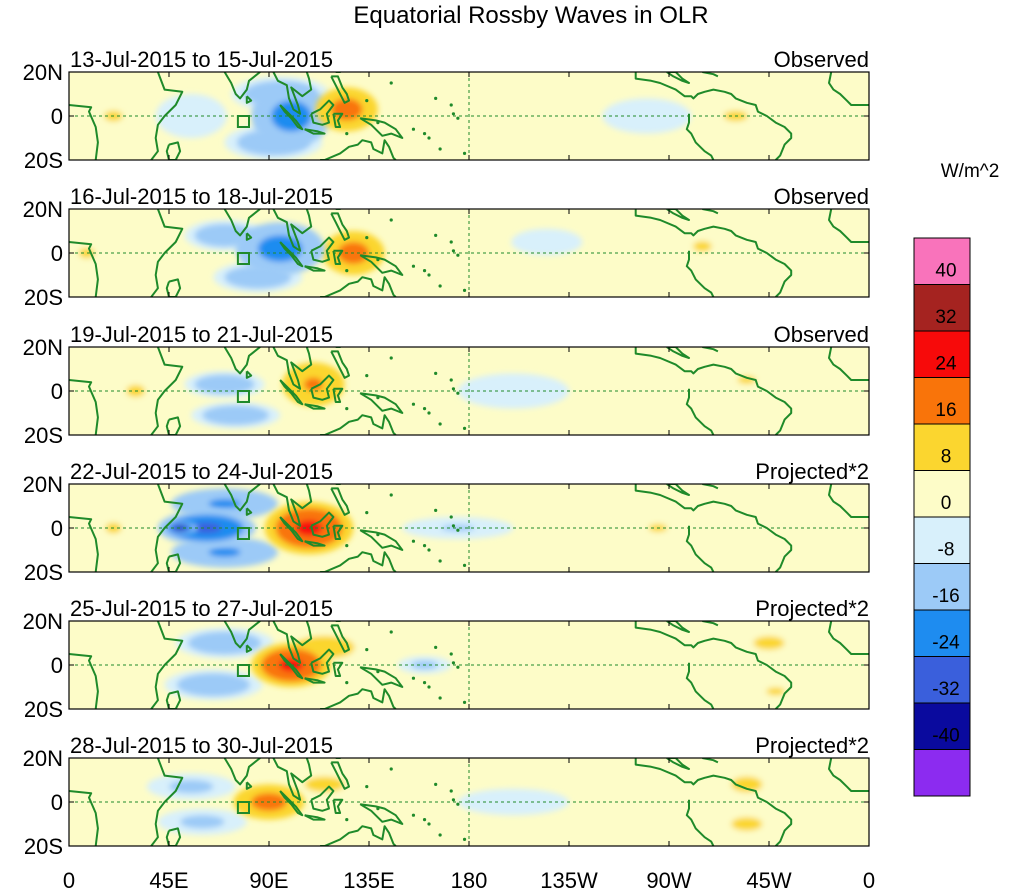 This screenshot has width=1021, height=890. What do you see at coordinates (201, 59) in the screenshot?
I see `panel-period: 13-Jul-2015 to 15-Jul-2015` at bounding box center [201, 59].